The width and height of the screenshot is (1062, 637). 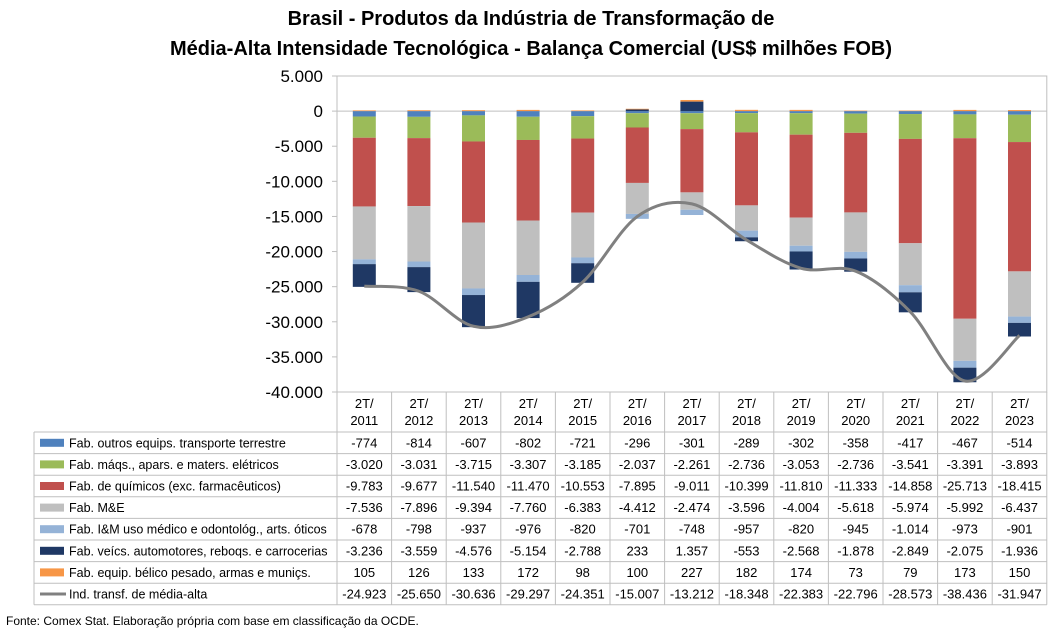 I want to click on data-value: -3.020, so click(x=364, y=464).